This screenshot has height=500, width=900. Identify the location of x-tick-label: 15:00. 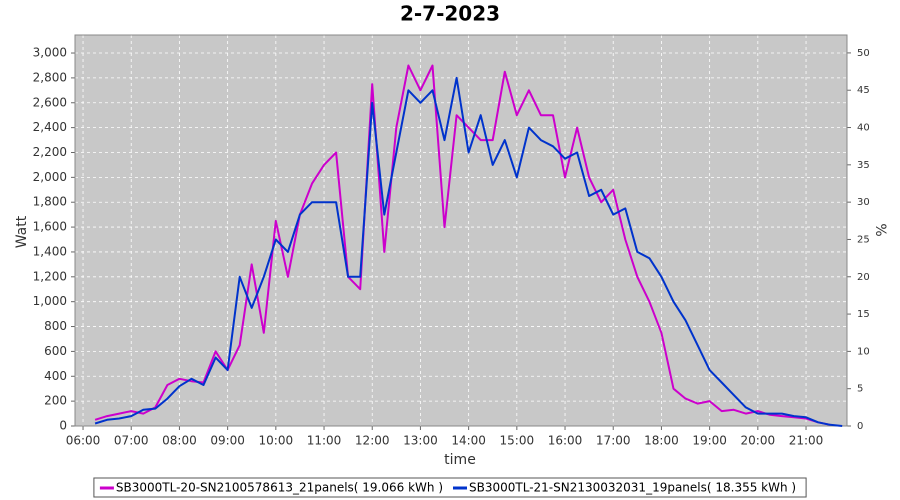
(517, 441).